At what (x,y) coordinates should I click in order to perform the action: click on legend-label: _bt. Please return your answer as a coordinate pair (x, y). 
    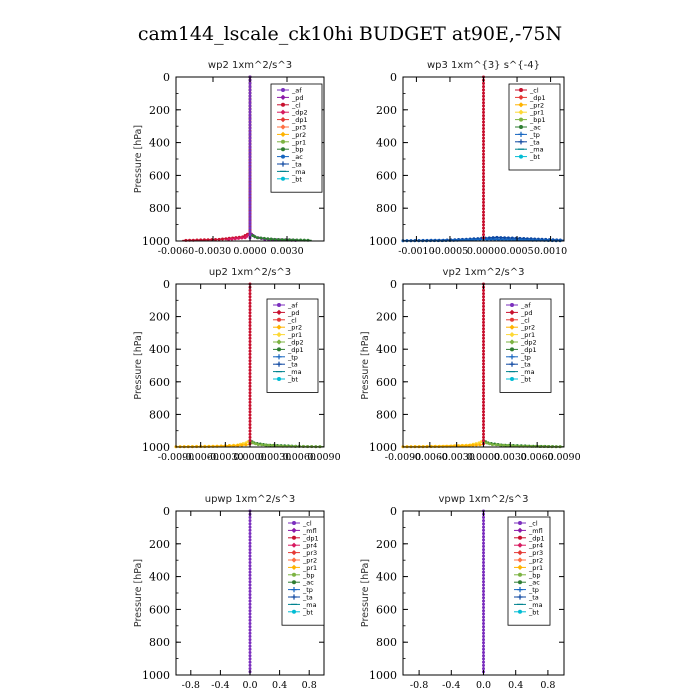
    Looking at the image, I should click on (307, 612).